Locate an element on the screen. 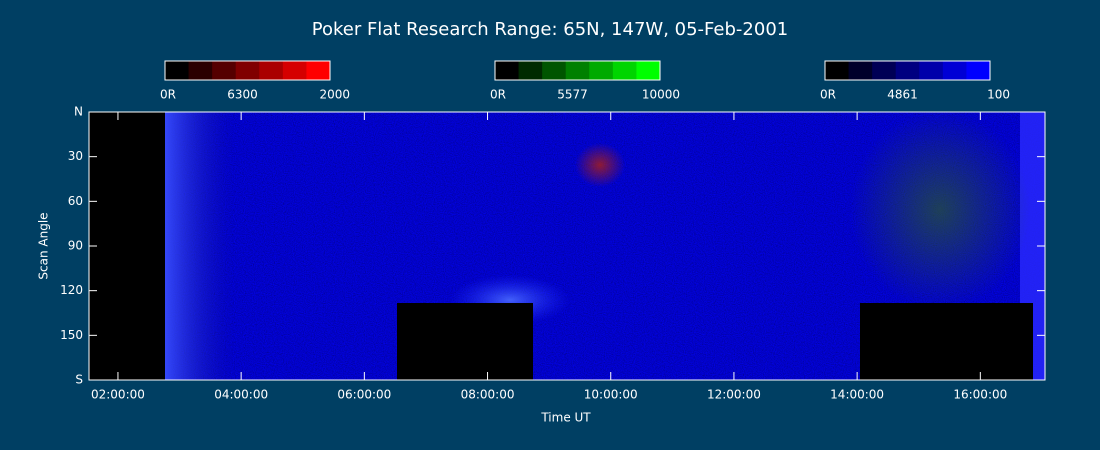 The height and width of the screenshot is (450, 1100). x-tick-label: 16:00:00 is located at coordinates (980, 395).